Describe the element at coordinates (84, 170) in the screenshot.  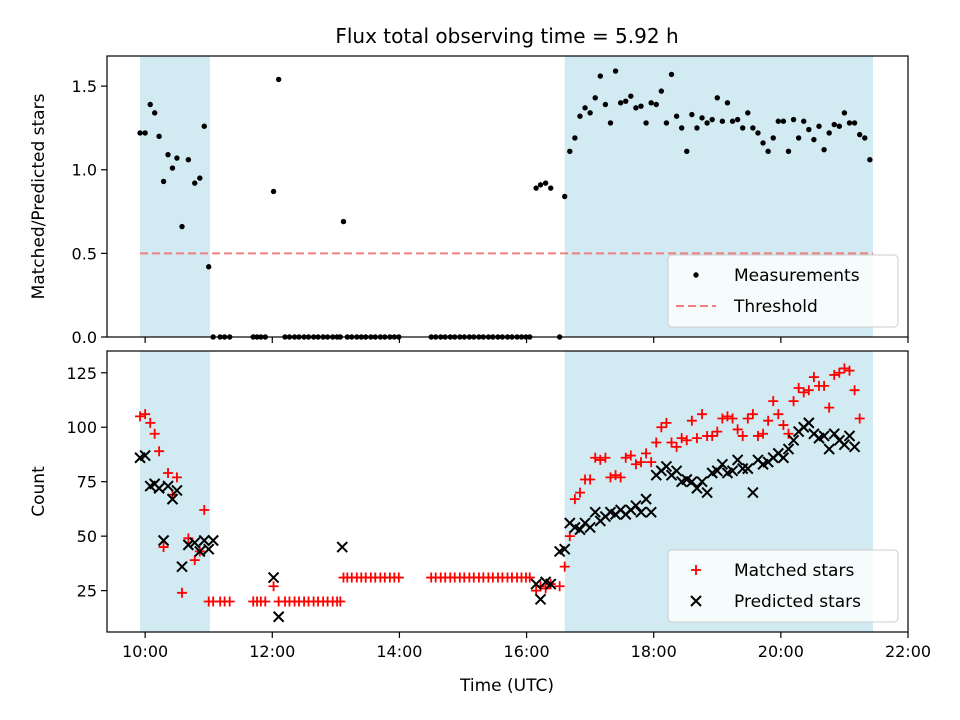
I see `y-tick-label: 1.0` at that location.